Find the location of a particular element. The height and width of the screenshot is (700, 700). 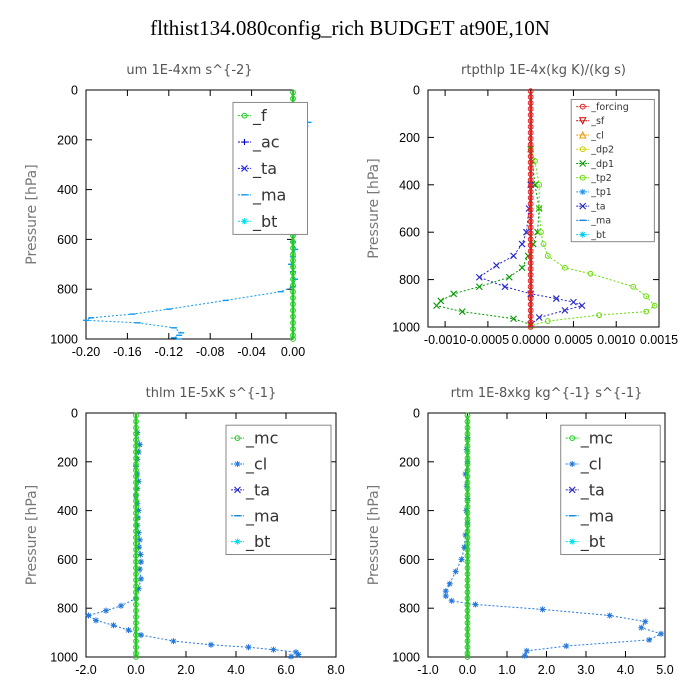

x-tick-label: 2.0 is located at coordinates (185, 670).